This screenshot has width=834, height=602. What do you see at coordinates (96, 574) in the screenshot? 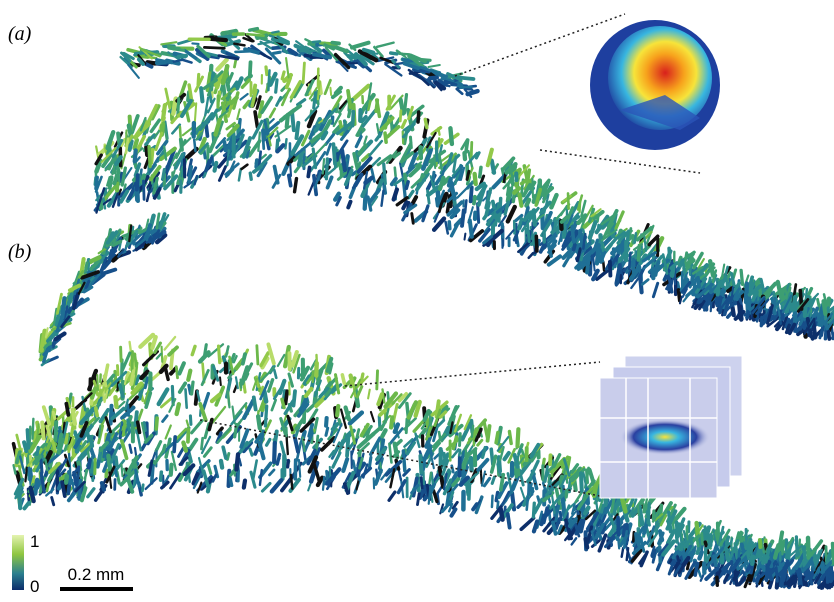
I see `scale-bar-label: 0.2 mm` at bounding box center [96, 574].